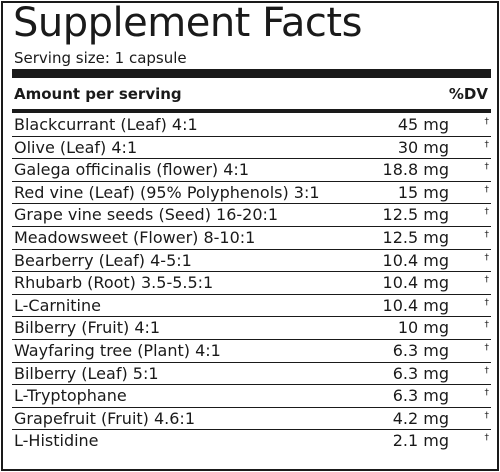 The height and width of the screenshot is (472, 500). Describe the element at coordinates (104, 418) in the screenshot. I see `ingredient-name: Grapefruit (Fruit) 4.6:1` at that location.